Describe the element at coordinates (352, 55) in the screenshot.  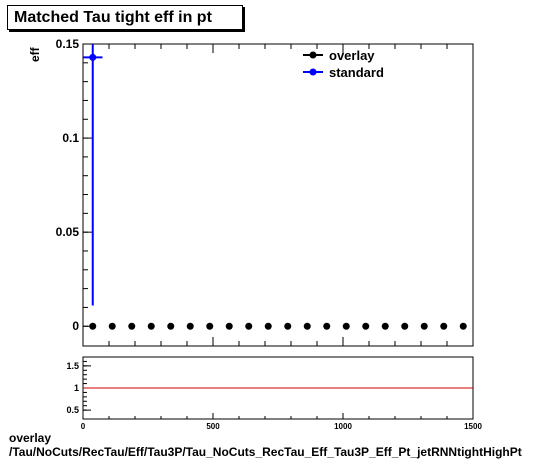
I see `legend-label-overlay: overlay` at that location.